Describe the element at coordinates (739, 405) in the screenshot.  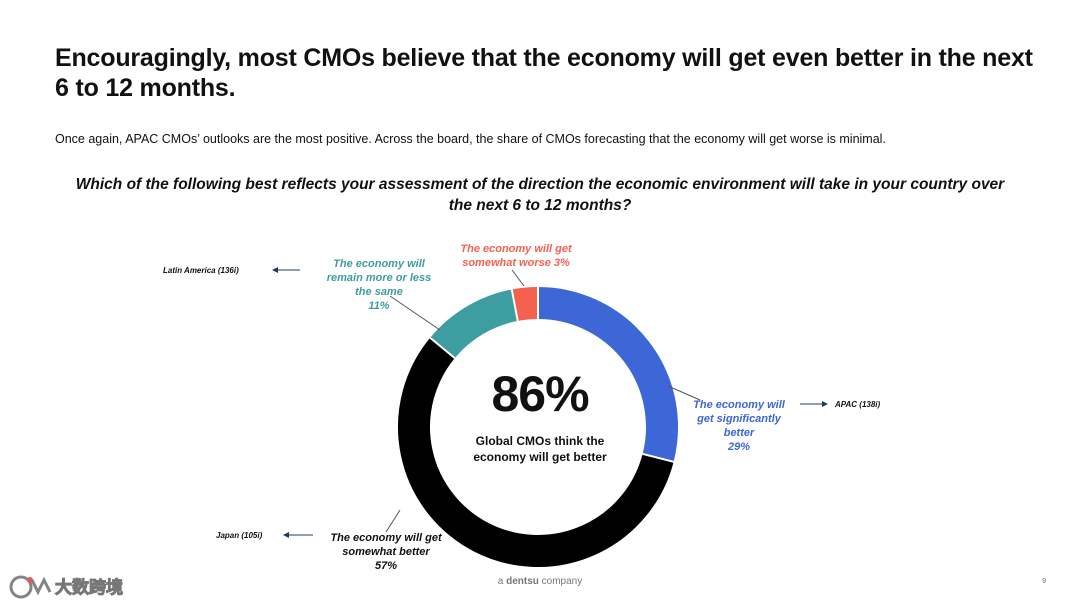
I see `label-significantly-better-line-1: The economy will` at that location.